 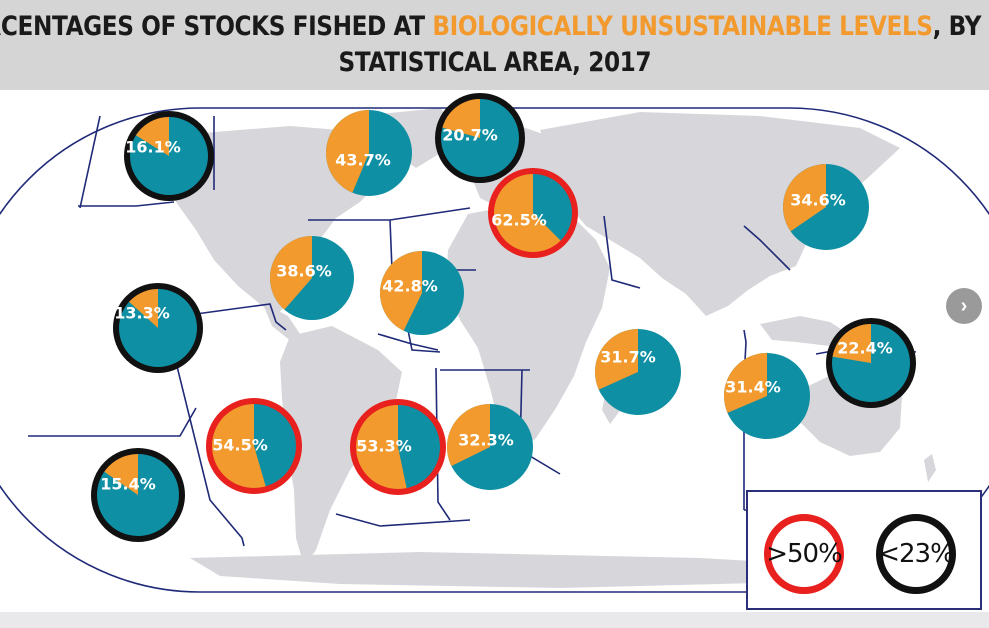 I want to click on land-asia, so click(x=720, y=214).